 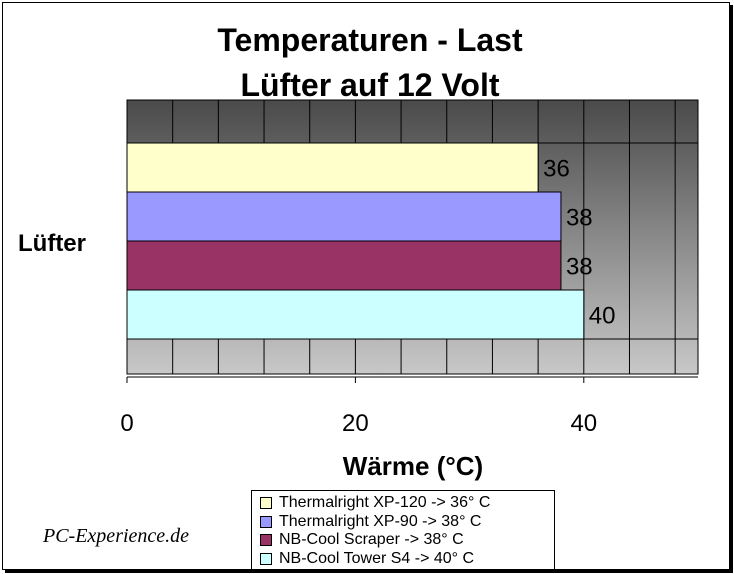 I want to click on legend-label: NB-Cool Tower S4 -> 40° C, so click(x=377, y=558).